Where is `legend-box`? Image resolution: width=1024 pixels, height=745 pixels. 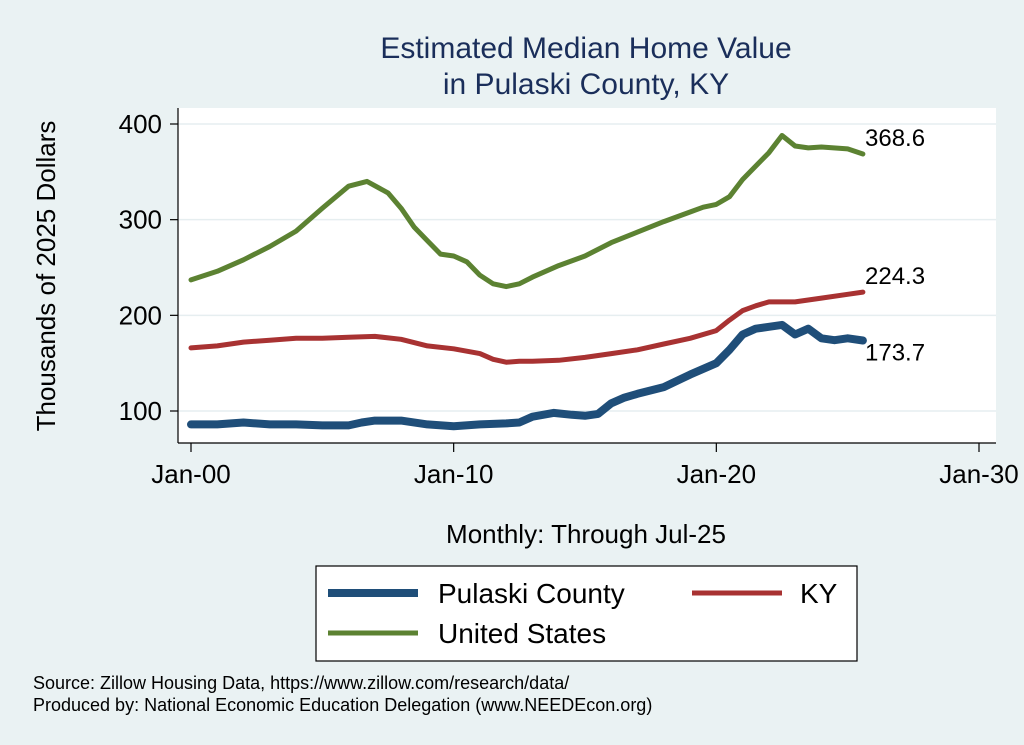 legend-box is located at coordinates (586, 613).